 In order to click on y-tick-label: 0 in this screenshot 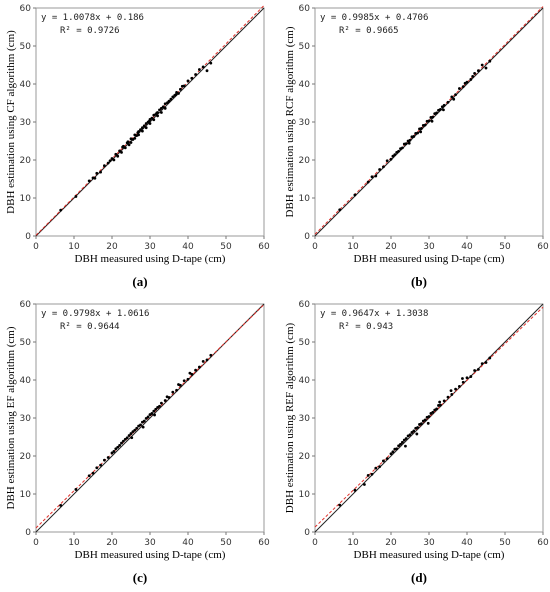, I will do `click(28, 237)`.